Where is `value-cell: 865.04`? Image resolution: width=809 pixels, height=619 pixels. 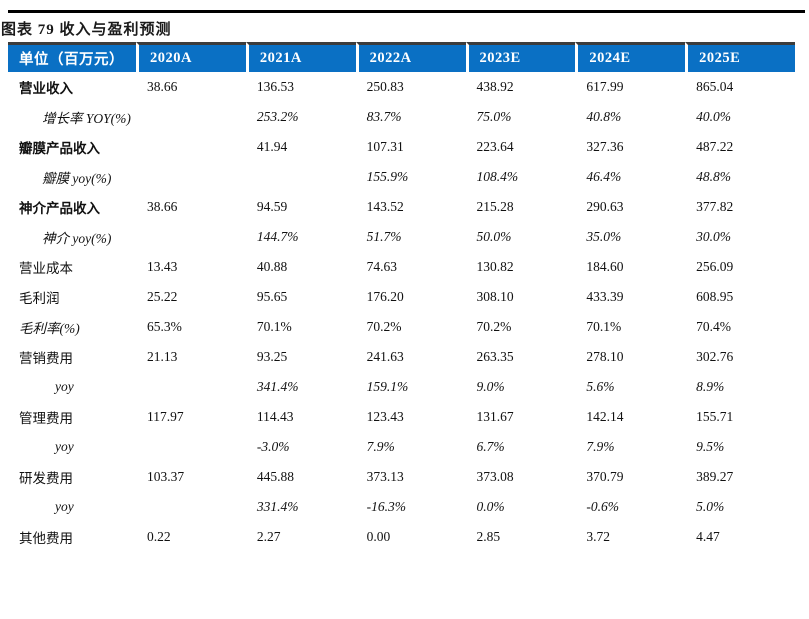 value-cell: 865.04 is located at coordinates (715, 86).